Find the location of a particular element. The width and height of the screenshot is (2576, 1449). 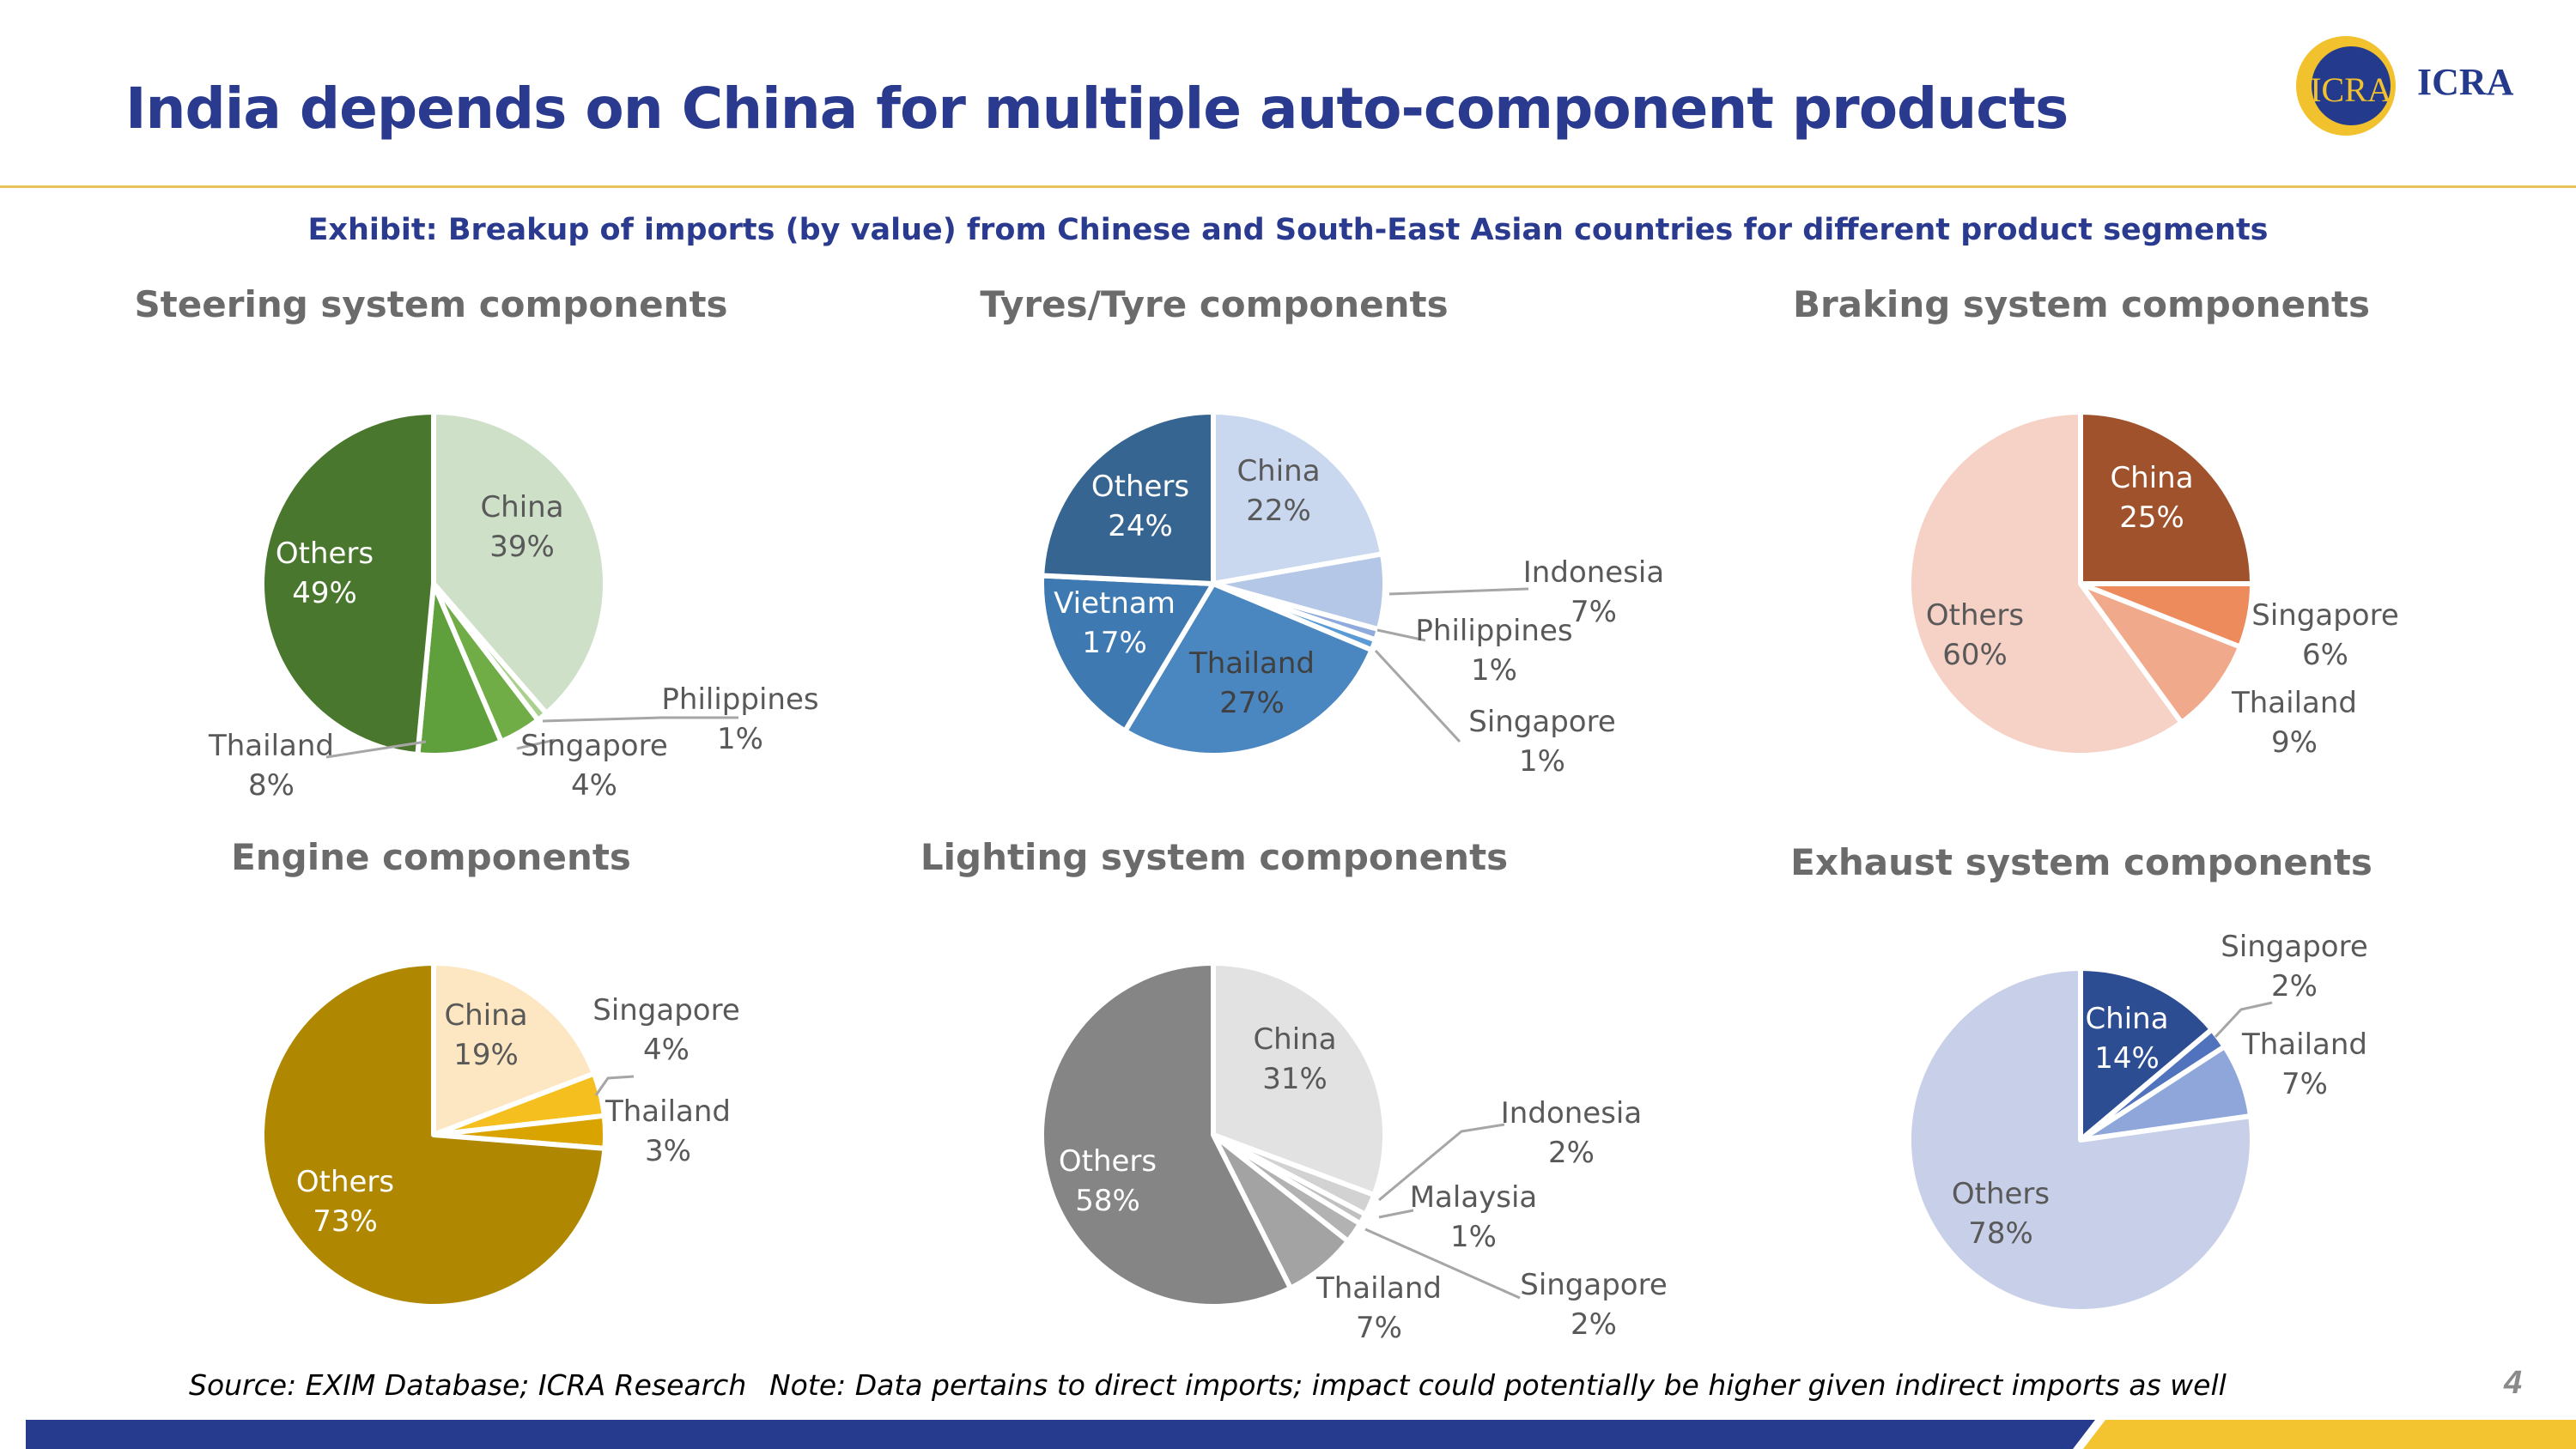

data-value-exhaust-others: 78% is located at coordinates (2001, 1233).